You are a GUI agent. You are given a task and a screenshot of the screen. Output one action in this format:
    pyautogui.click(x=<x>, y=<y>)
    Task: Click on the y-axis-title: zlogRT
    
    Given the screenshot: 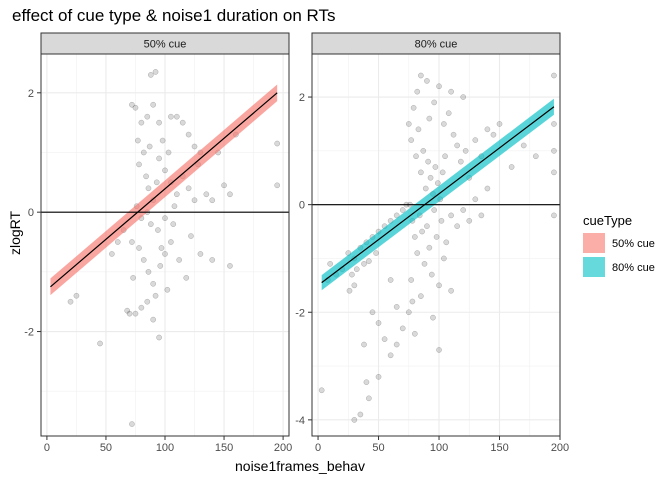 What is the action you would take?
    pyautogui.click(x=15, y=233)
    